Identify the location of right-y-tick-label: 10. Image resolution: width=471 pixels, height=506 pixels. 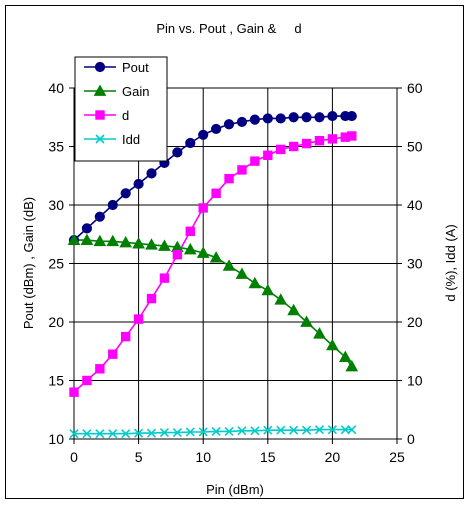
(415, 381).